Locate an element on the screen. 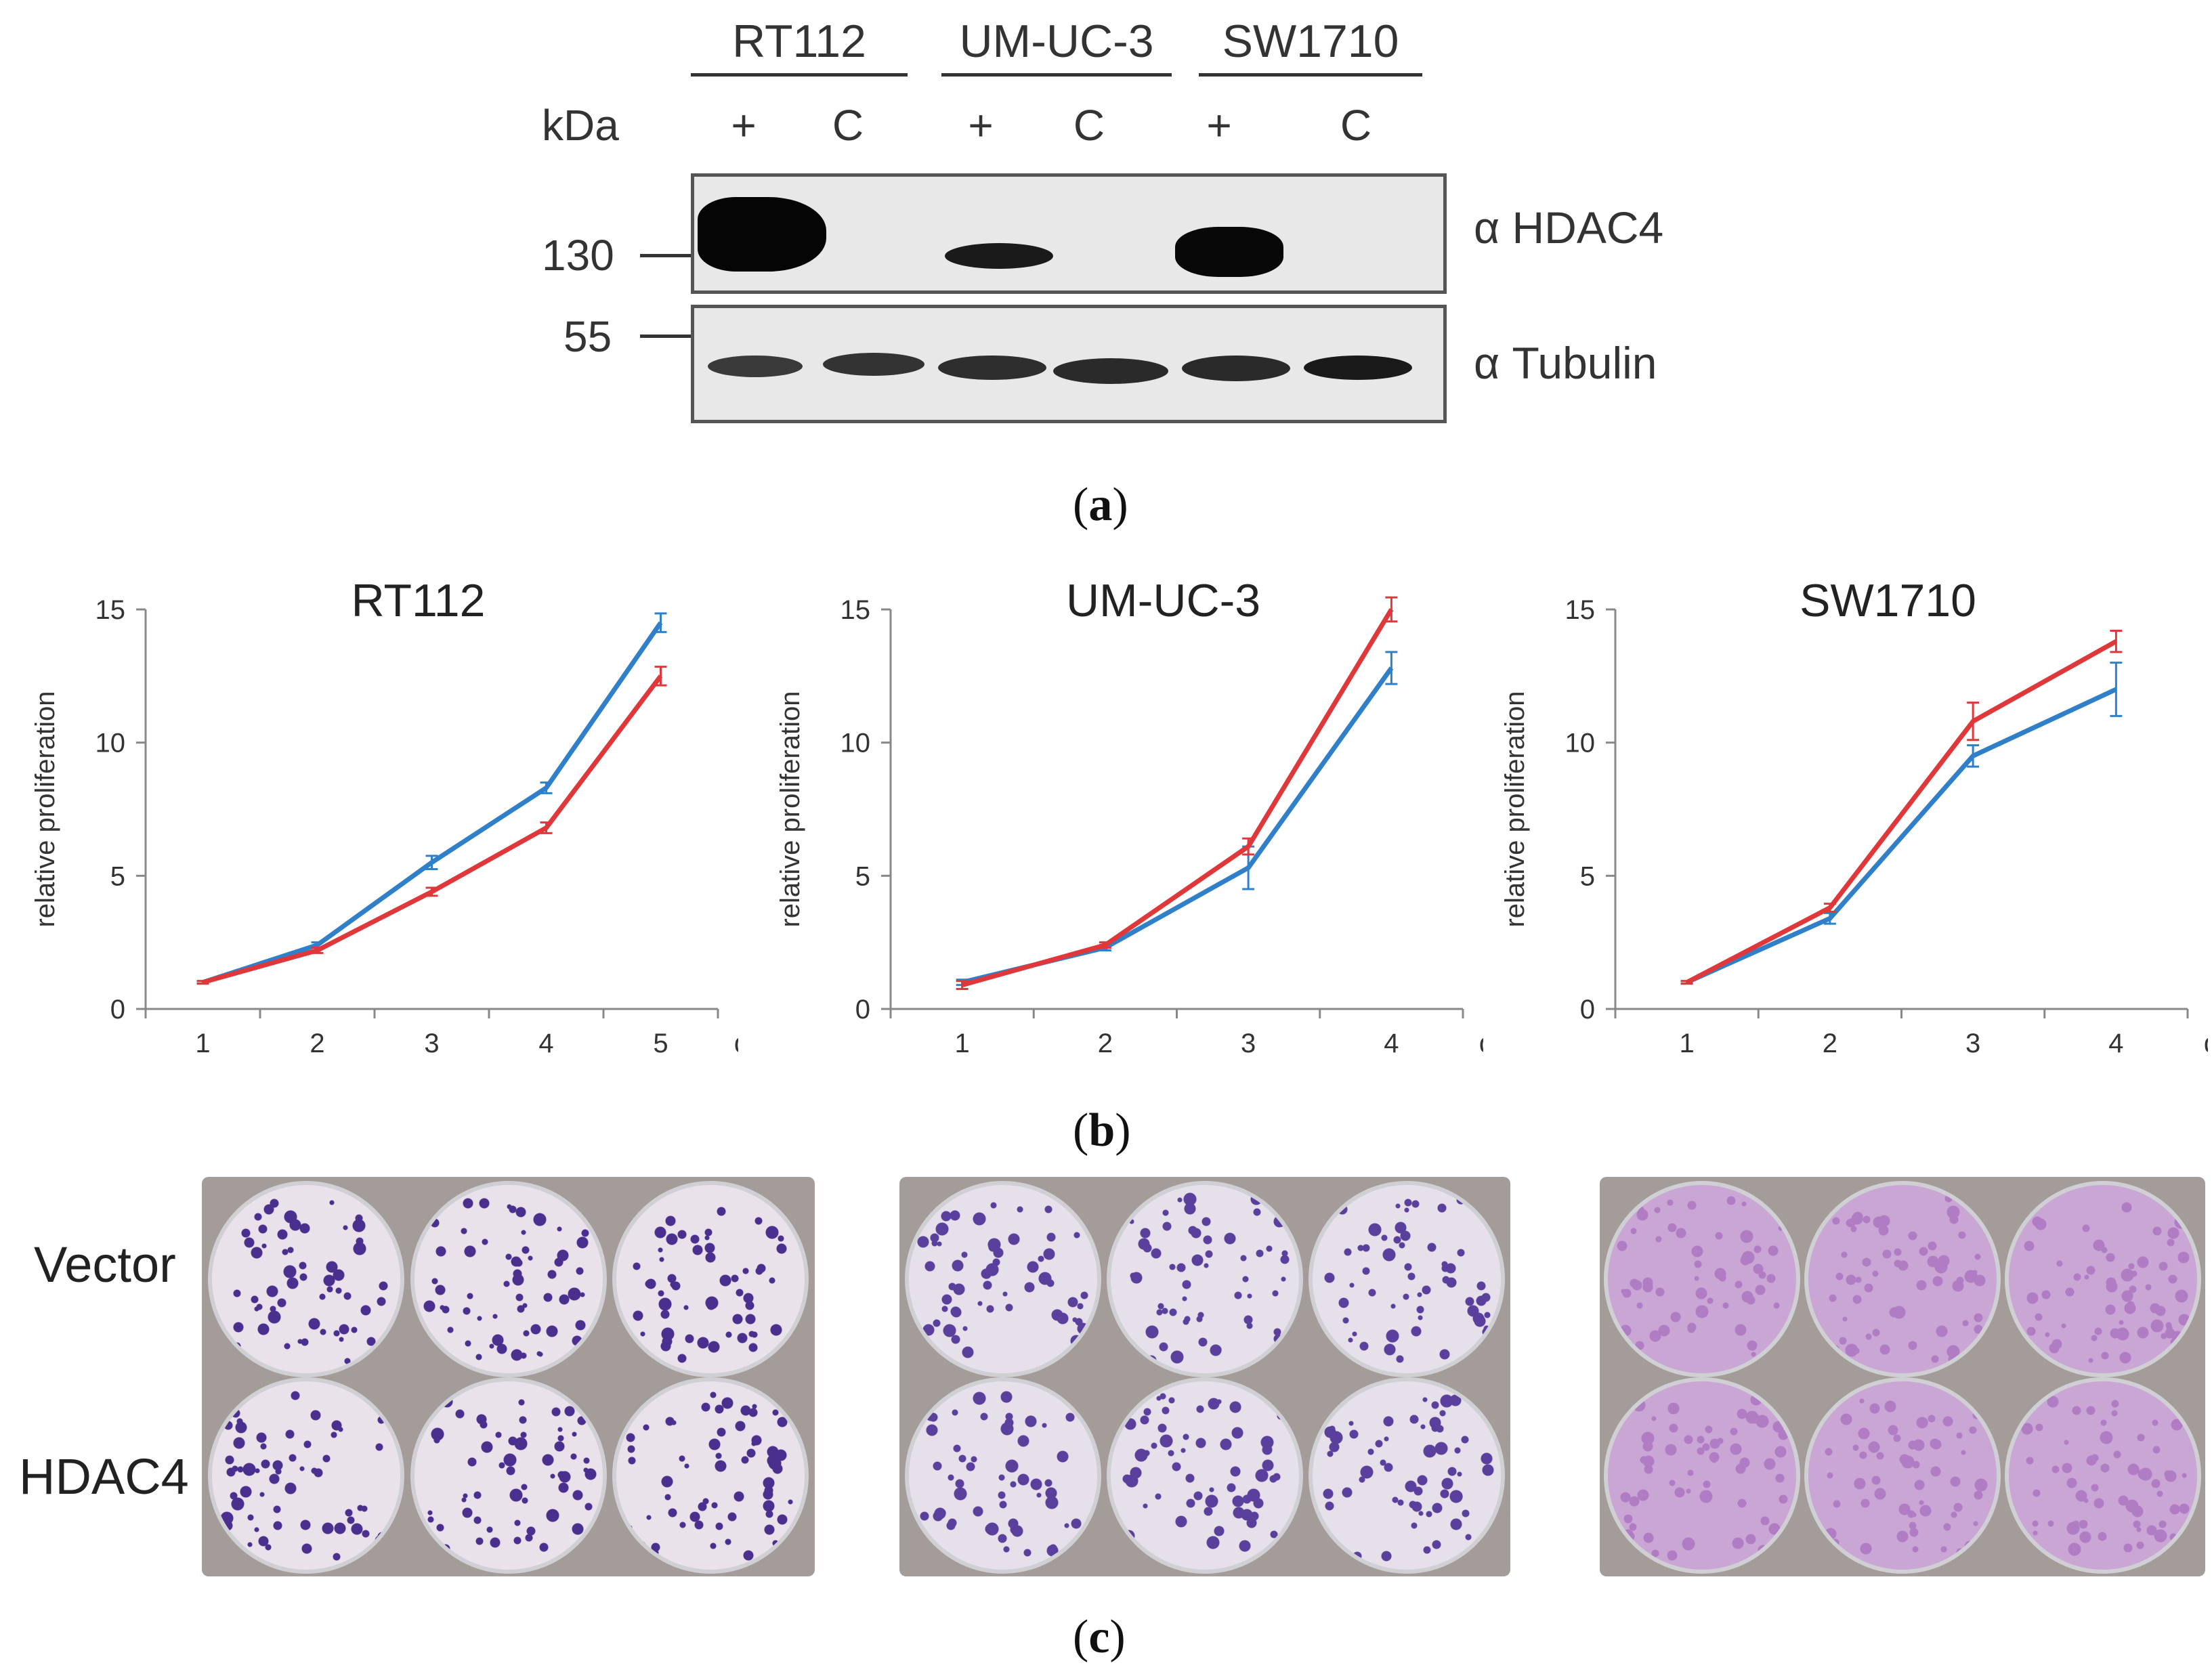 The height and width of the screenshot is (1680, 2212). band-tubulin-lane4 is located at coordinates (1110, 371).